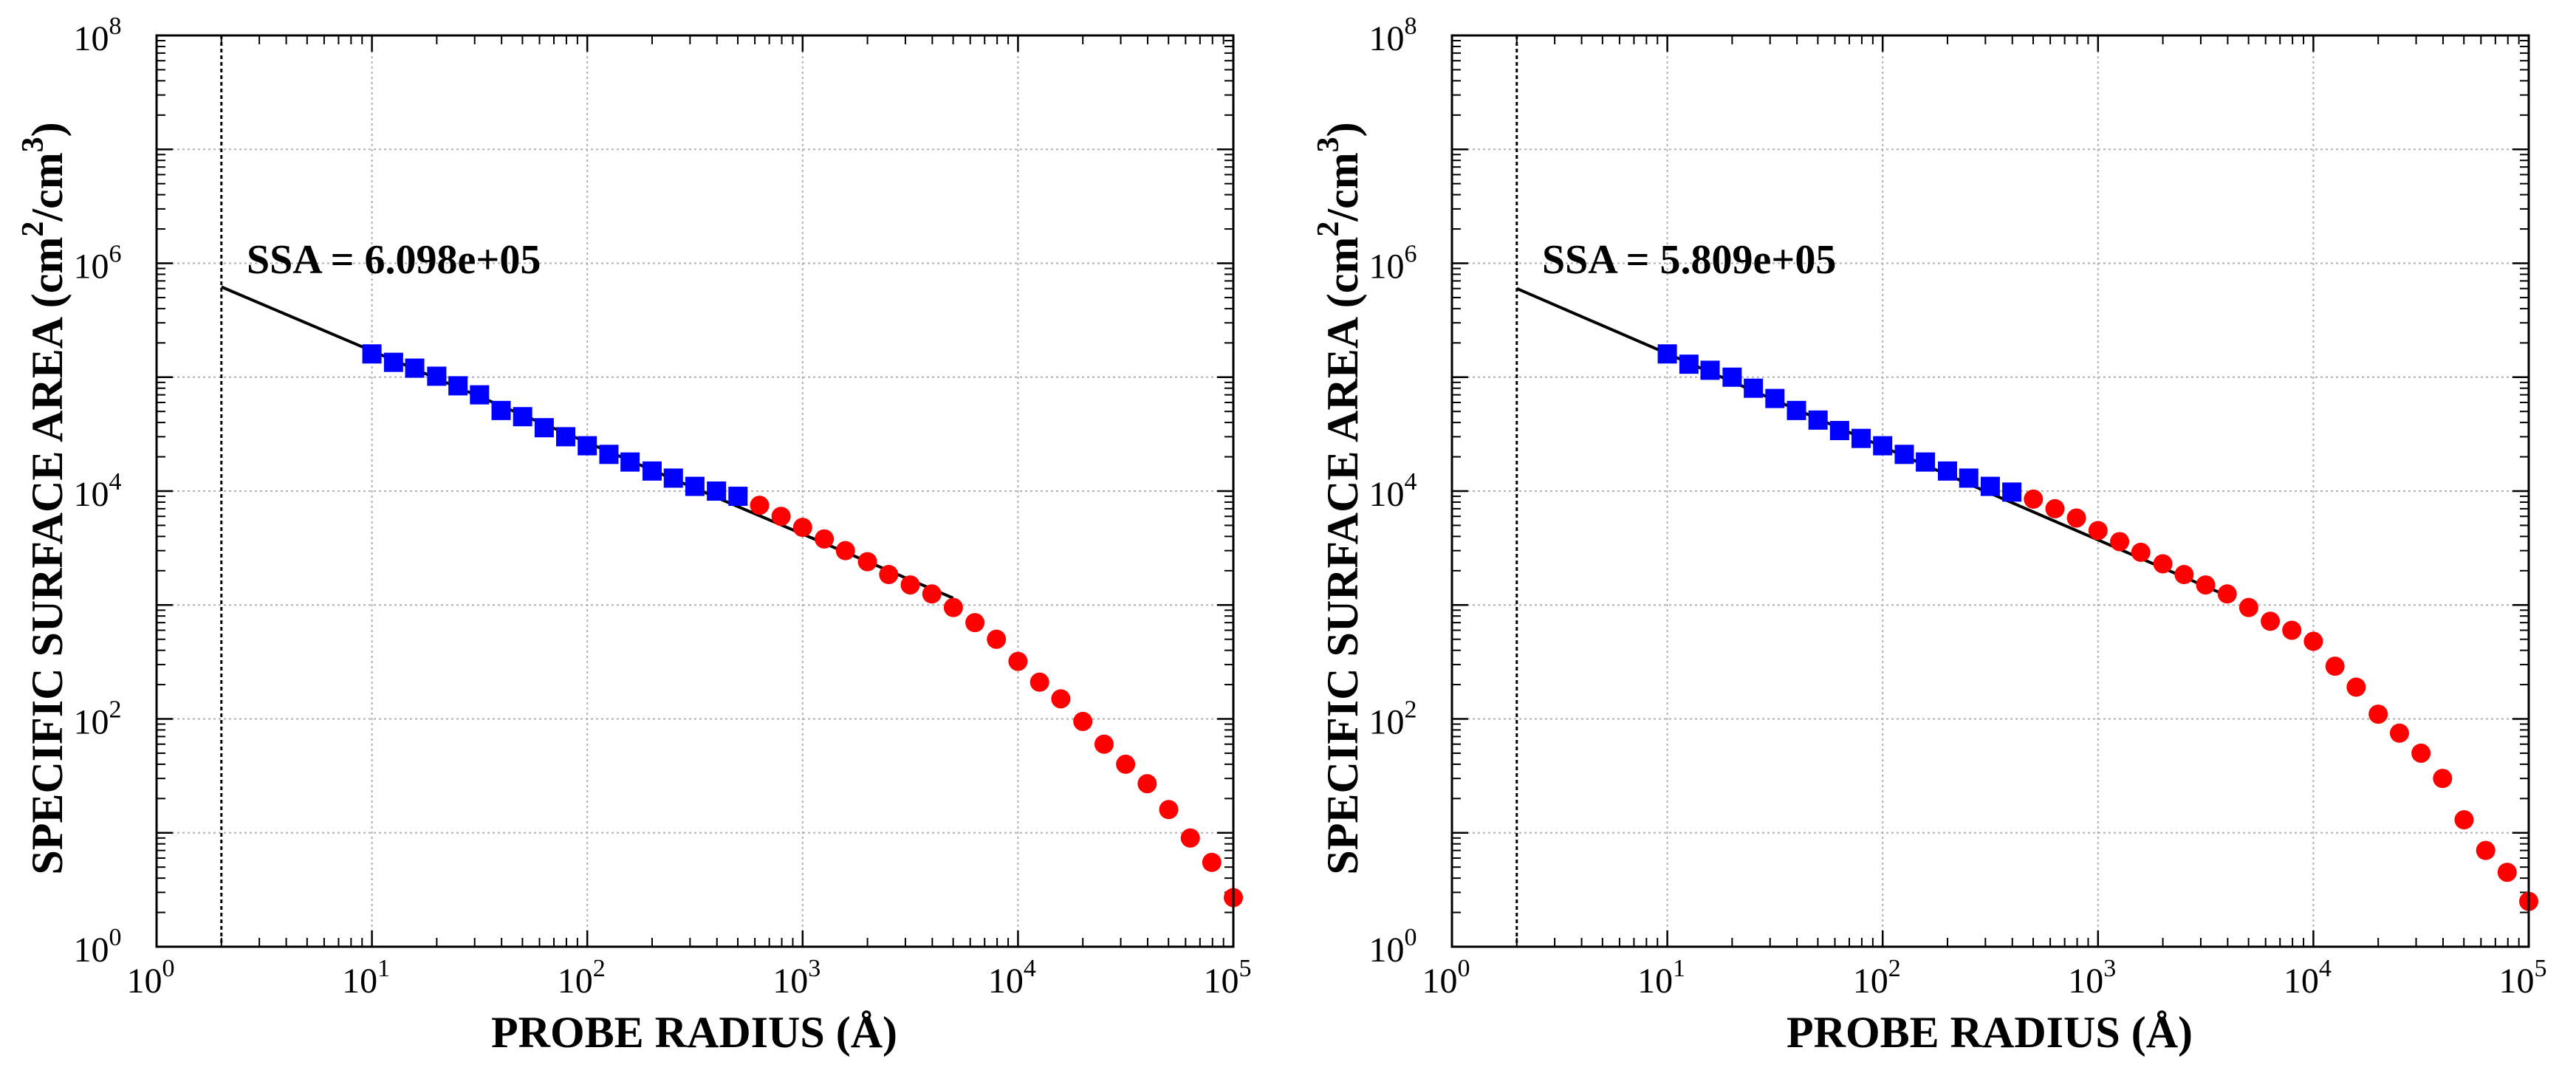  I want to click on y-tick-label: 10⁰, so click(1393, 947).